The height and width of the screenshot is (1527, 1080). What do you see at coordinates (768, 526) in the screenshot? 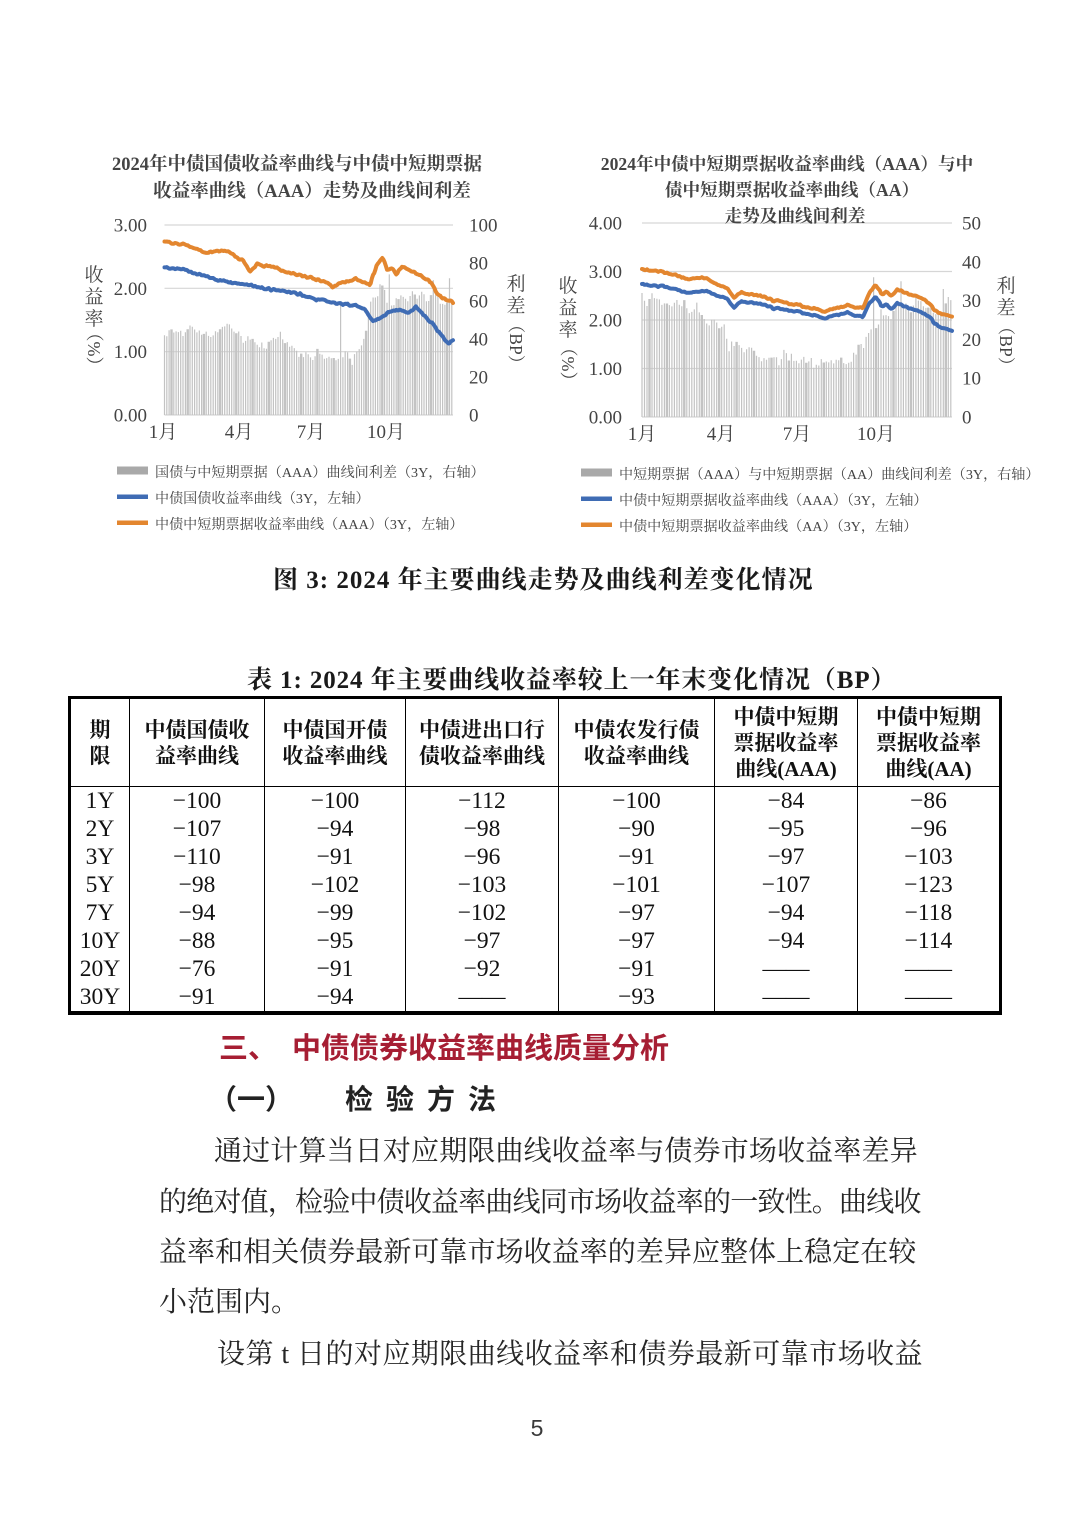
I see `svg-text: 中债中短期票据收益率曲线（AA）（3Y，左轴）` at bounding box center [768, 526].